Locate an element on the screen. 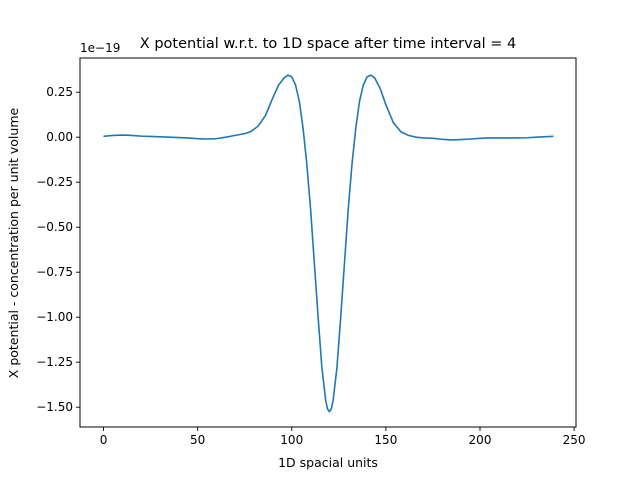  y-tick-label: −1.50 is located at coordinates (54, 407).